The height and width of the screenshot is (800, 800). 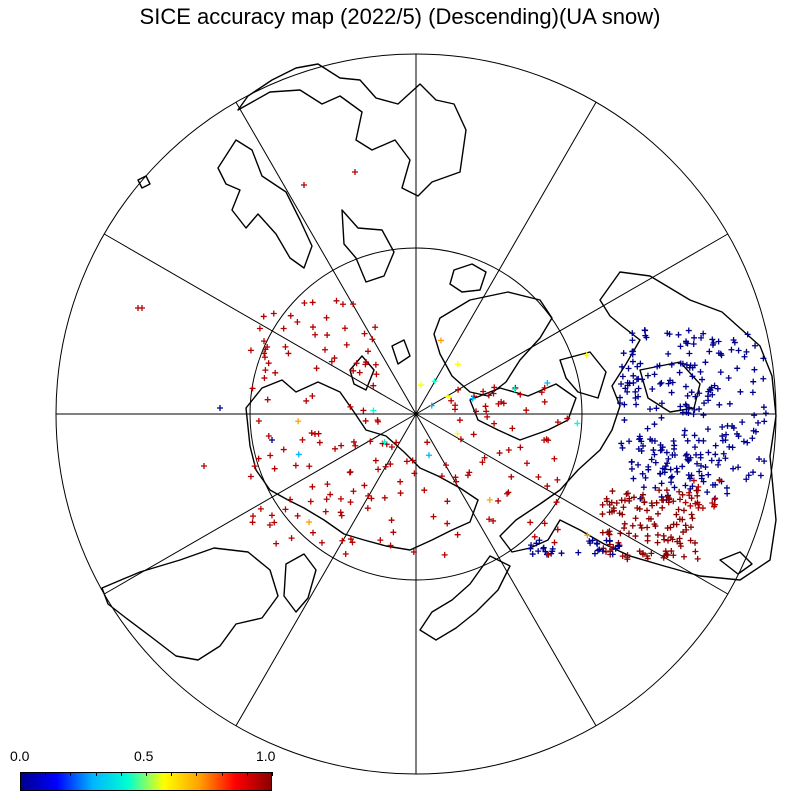 What do you see at coordinates (300, 583) in the screenshot?
I see `coastline-kamchatka` at bounding box center [300, 583].